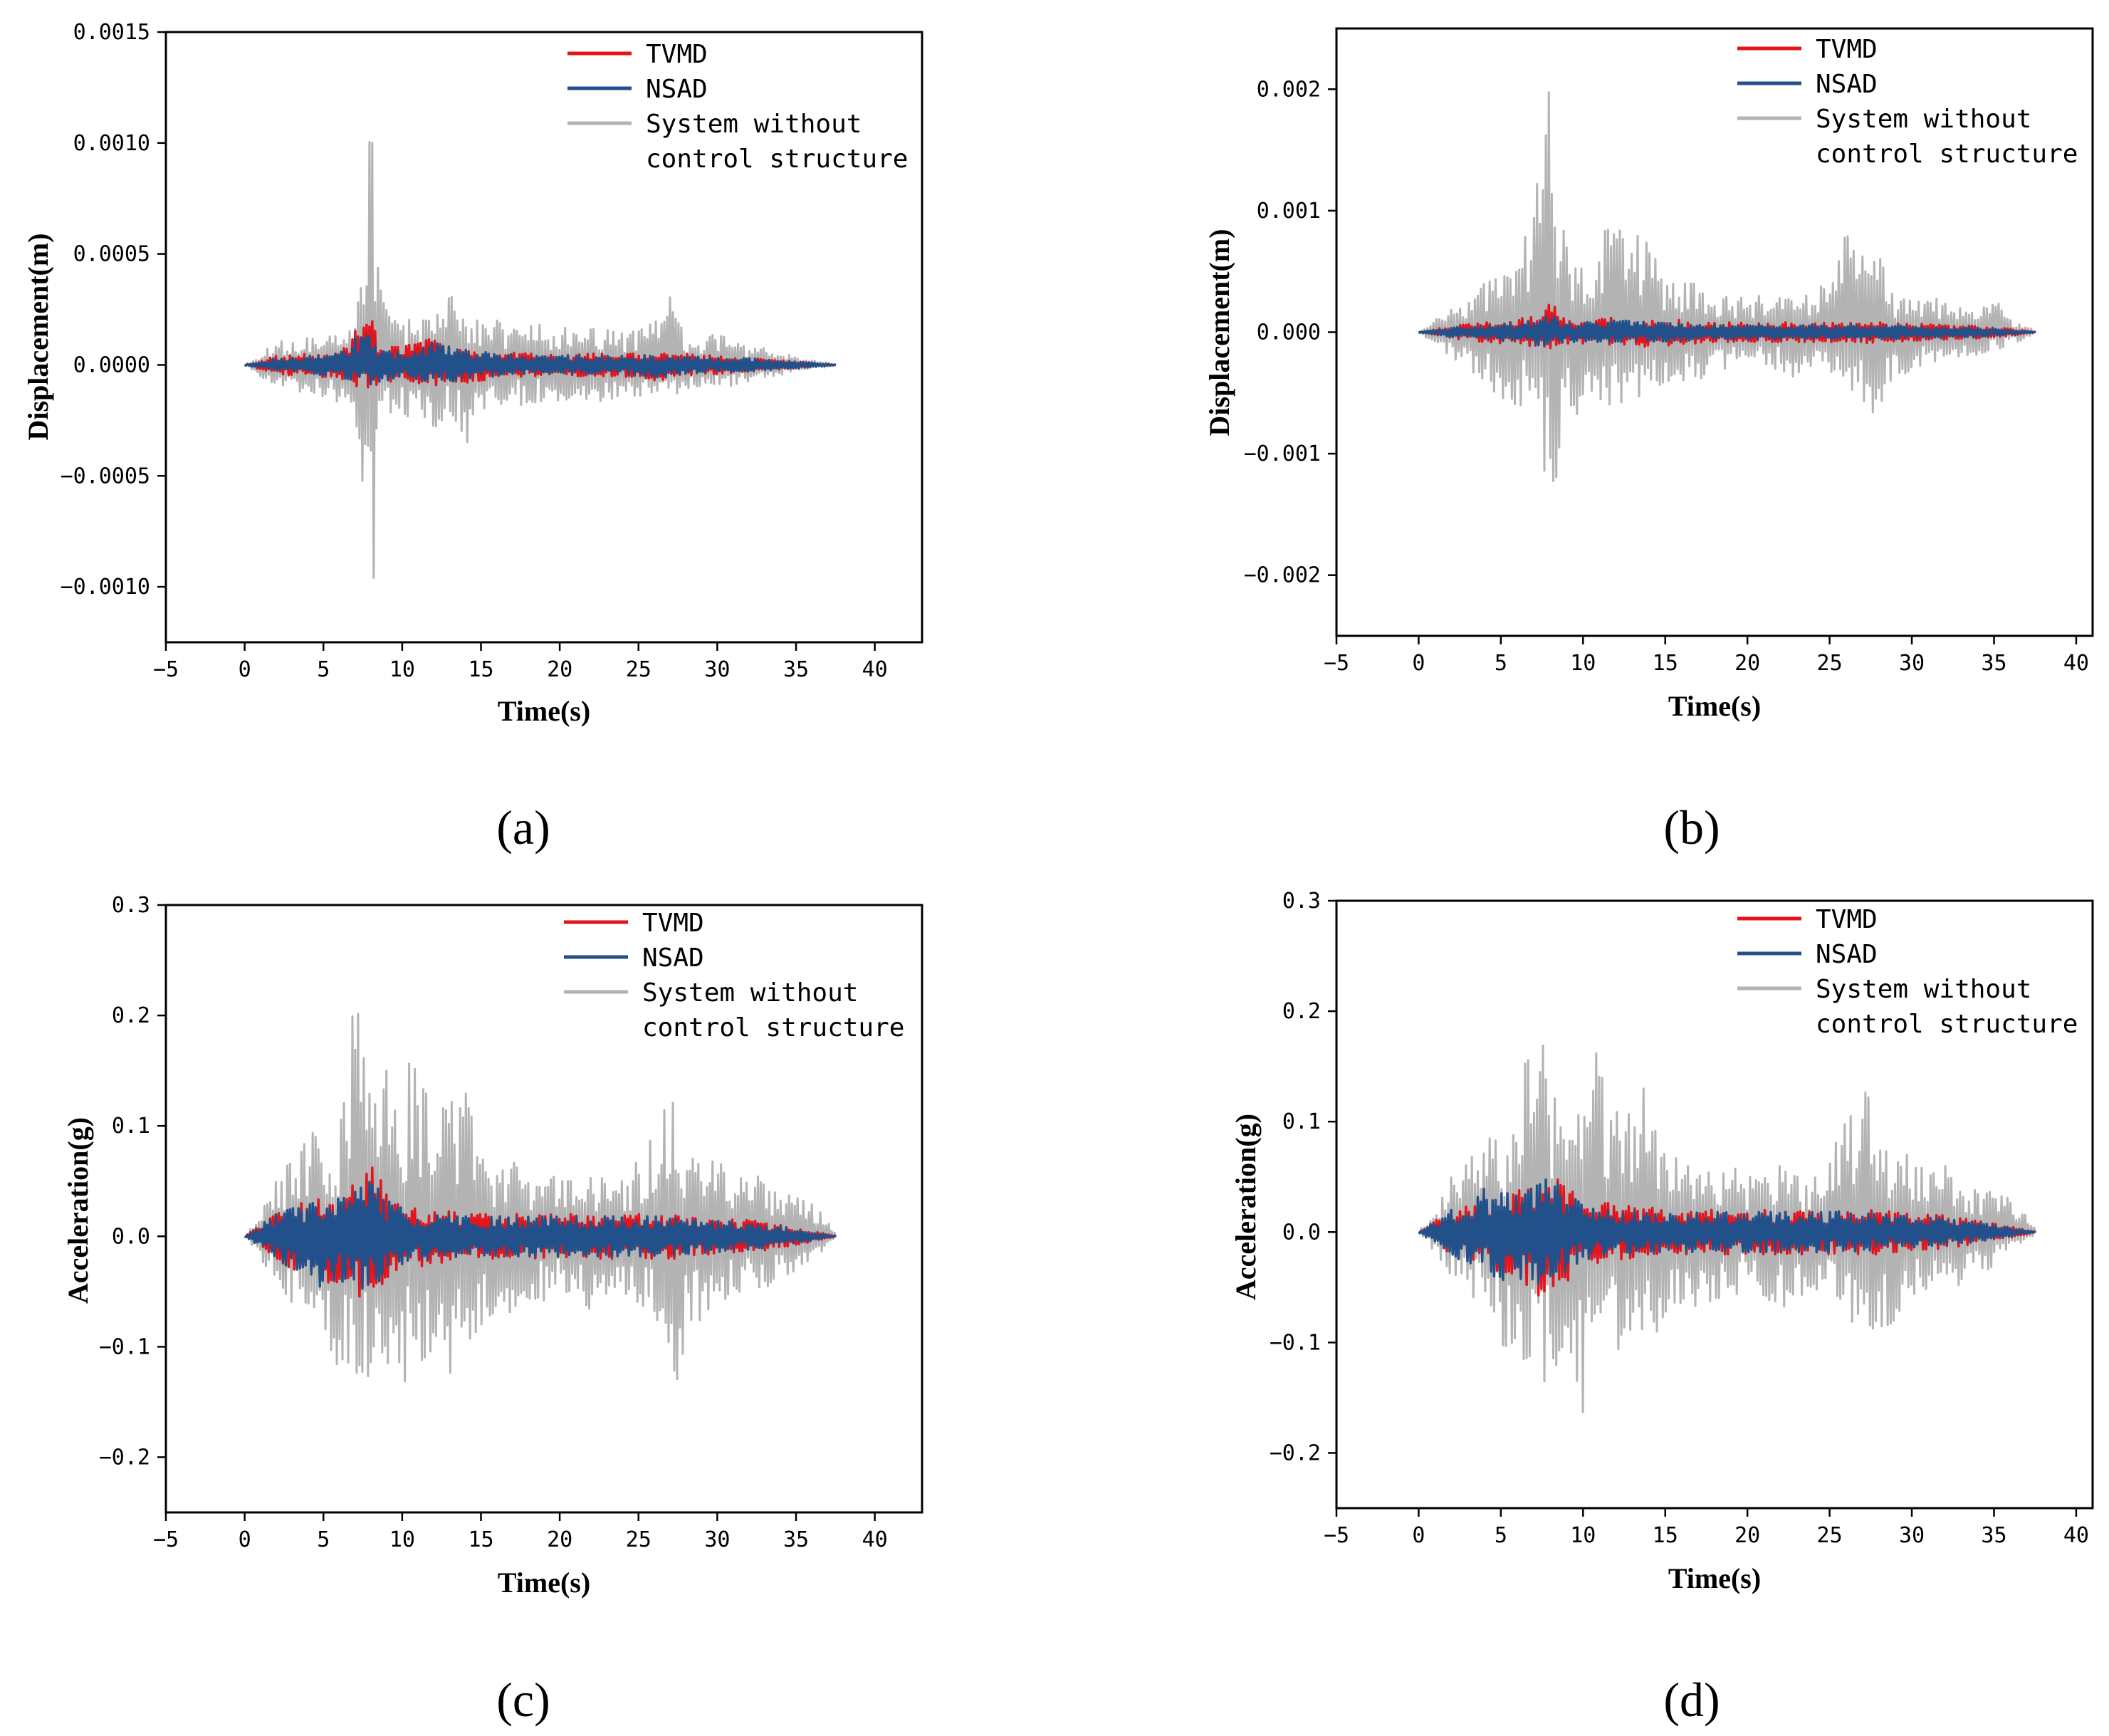 The width and height of the screenshot is (2109, 1736). I want to click on panel-label: (a), so click(523, 827).